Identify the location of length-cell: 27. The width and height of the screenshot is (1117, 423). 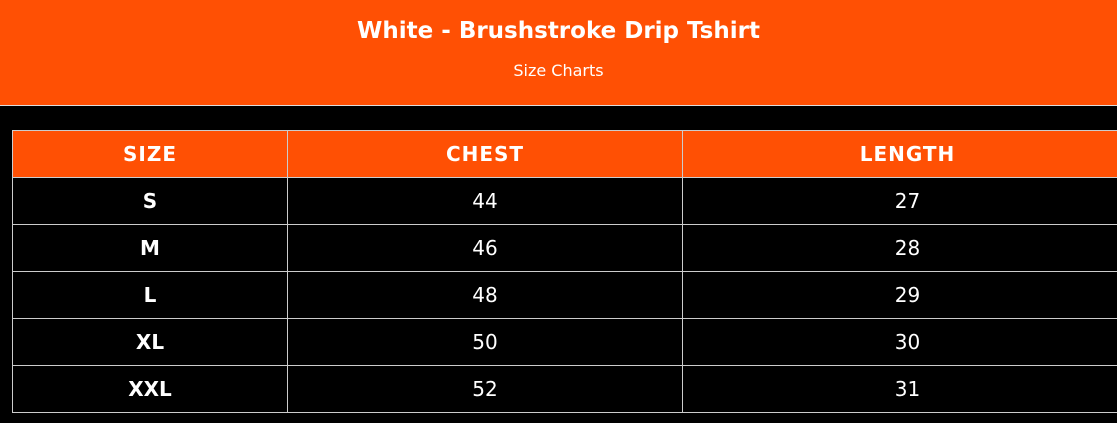
(899, 201).